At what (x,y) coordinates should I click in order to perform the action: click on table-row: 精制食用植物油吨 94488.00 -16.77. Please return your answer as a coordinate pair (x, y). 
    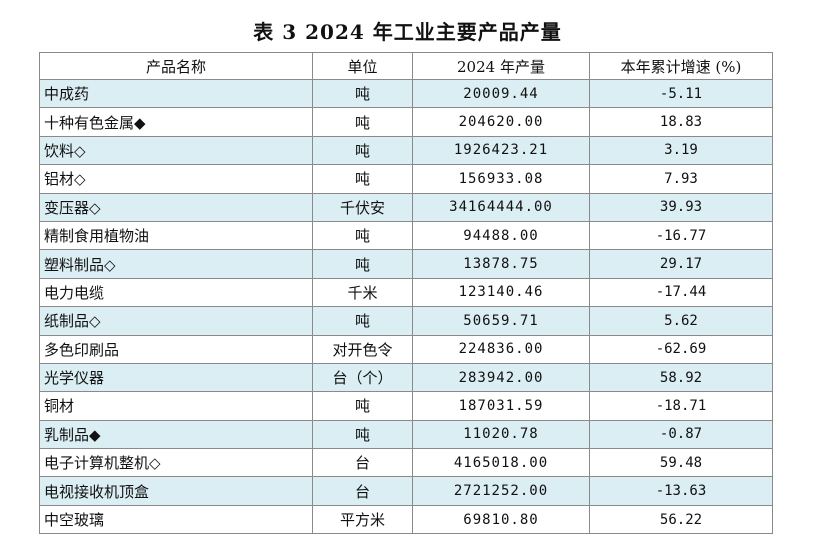
    Looking at the image, I should click on (406, 235).